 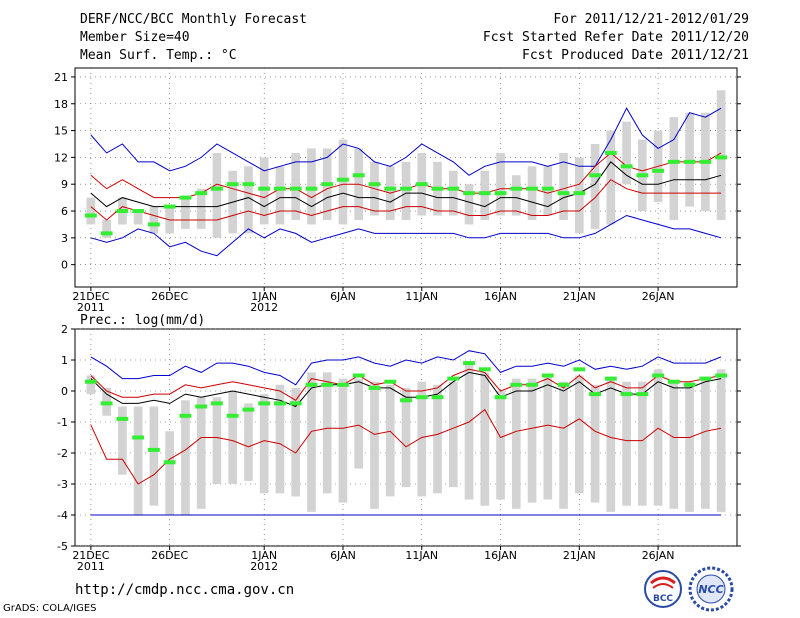 What do you see at coordinates (90, 296) in the screenshot?
I see `temp-x-tick-label: 21DEC` at bounding box center [90, 296].